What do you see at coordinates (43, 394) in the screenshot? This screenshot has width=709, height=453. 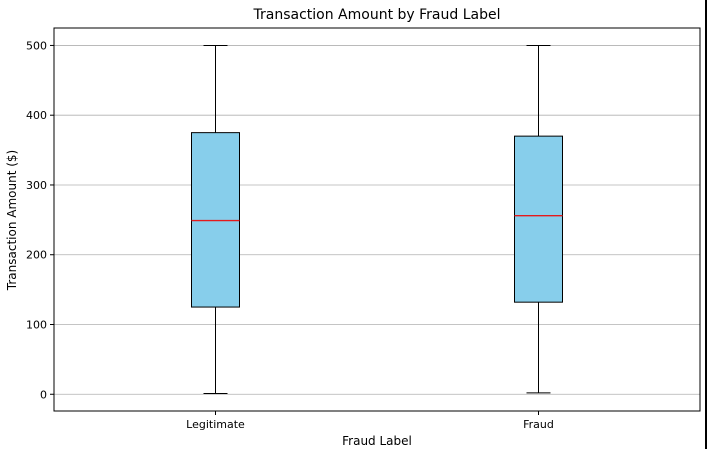 I see `y-tick-label: 0` at bounding box center [43, 394].